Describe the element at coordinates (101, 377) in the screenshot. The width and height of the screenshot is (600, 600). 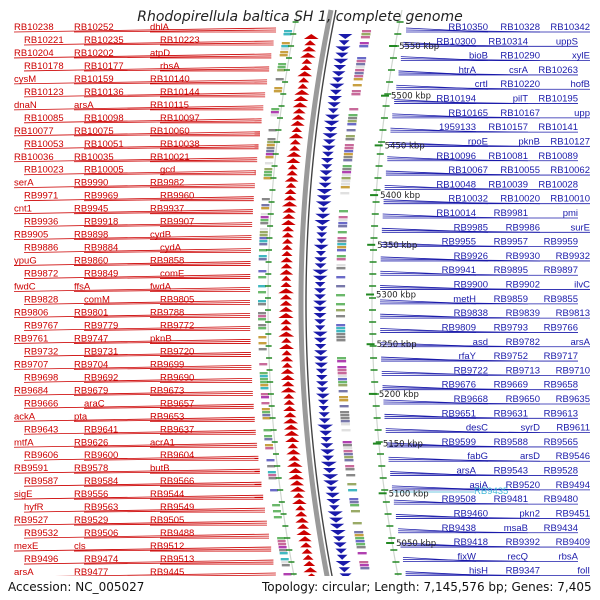
I see `forward-gene-label: RB9692` at that location.